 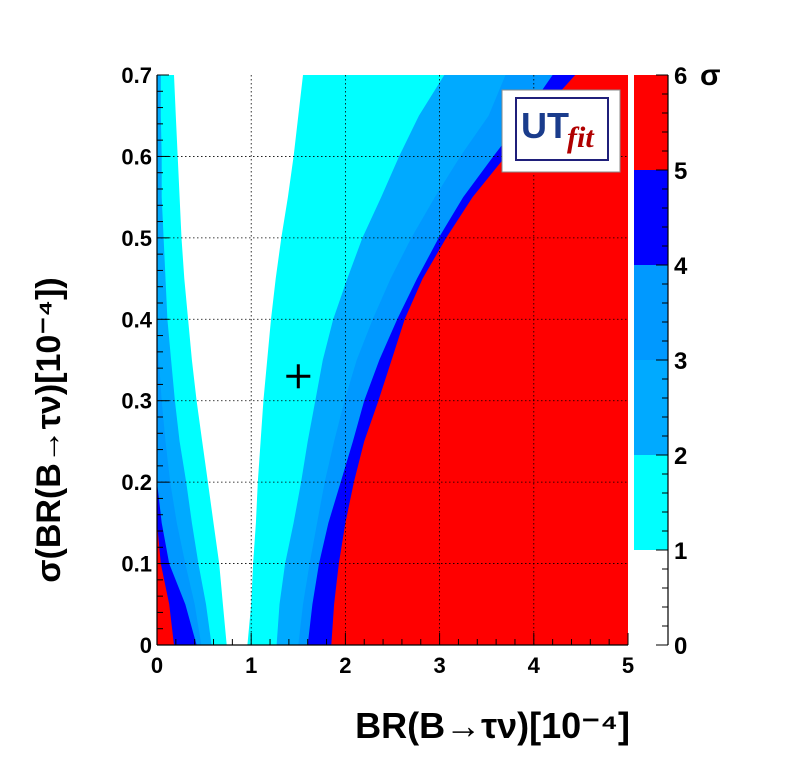 I want to click on color-axis-title: σ, so click(x=710, y=75).